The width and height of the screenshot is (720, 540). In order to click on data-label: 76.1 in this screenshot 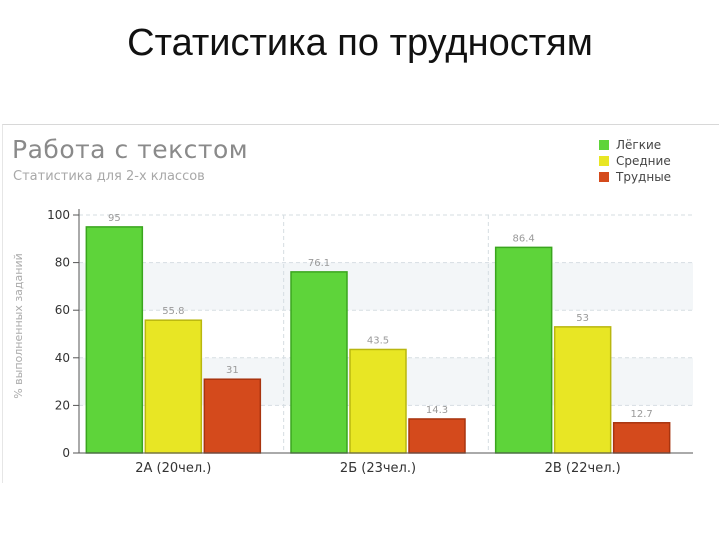, I will do `click(319, 263)`.